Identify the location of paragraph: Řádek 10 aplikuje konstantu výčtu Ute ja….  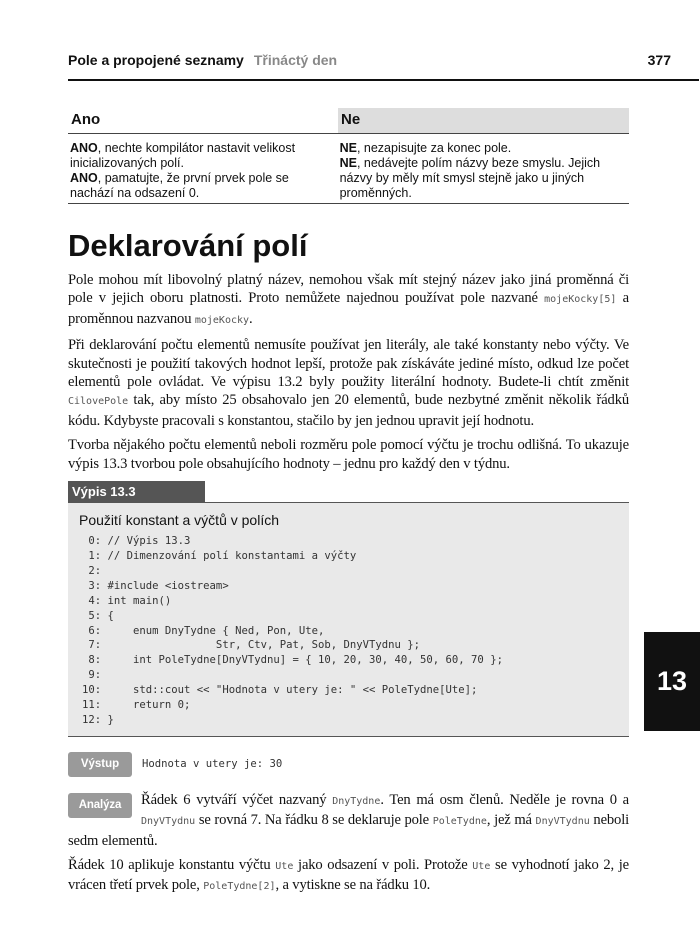
(349, 875).